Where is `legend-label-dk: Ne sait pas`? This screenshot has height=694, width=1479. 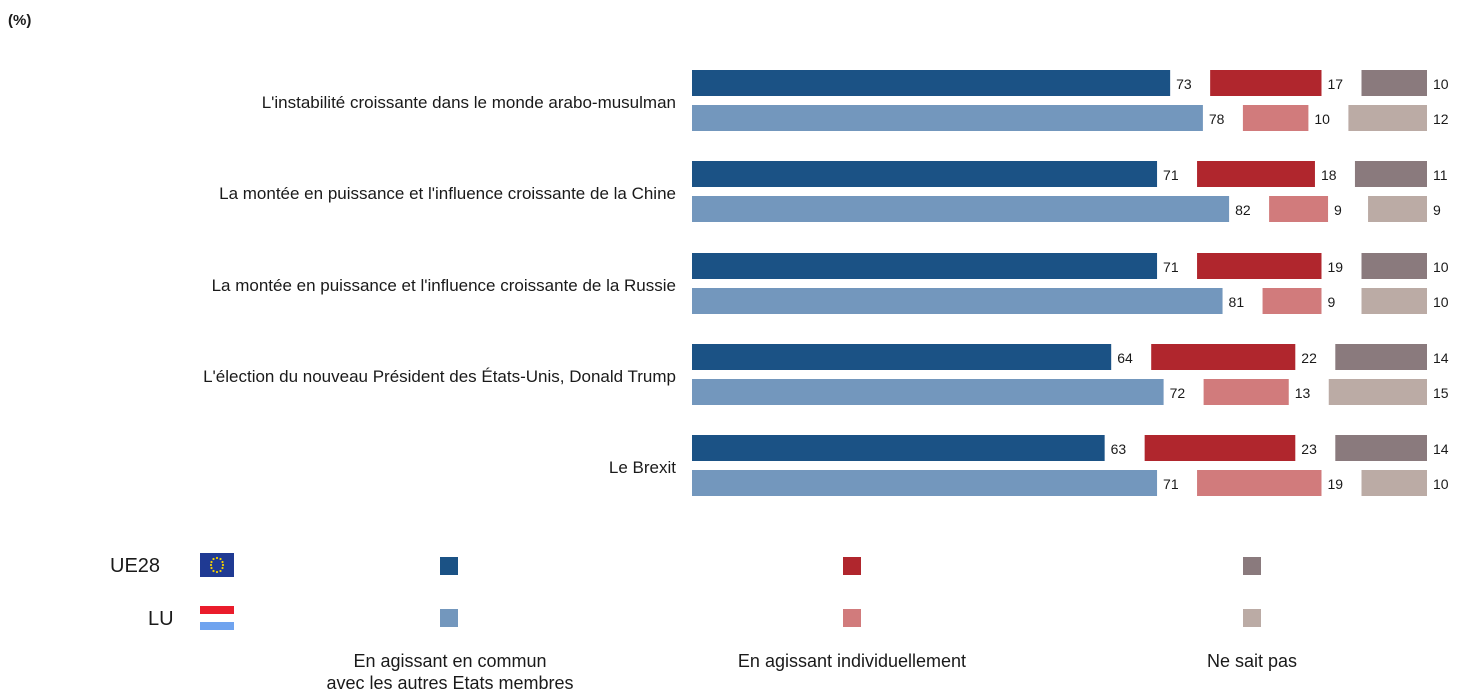 legend-label-dk: Ne sait pas is located at coordinates (1252, 661).